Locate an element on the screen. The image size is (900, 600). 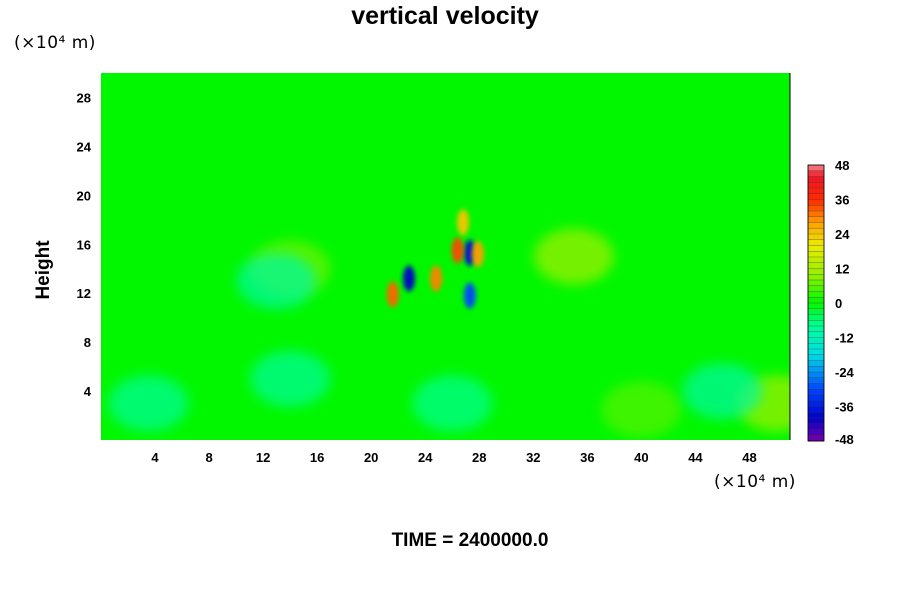
x-tick-label: 36 is located at coordinates (587, 457).